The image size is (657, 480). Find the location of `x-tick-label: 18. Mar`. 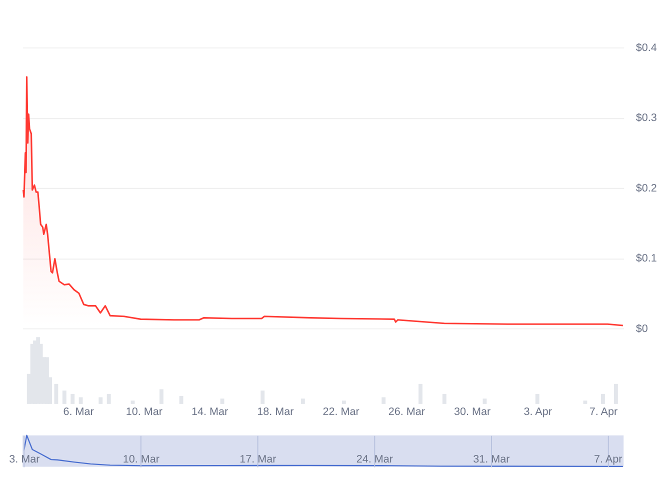

x-tick-label: 18. Mar is located at coordinates (275, 412).